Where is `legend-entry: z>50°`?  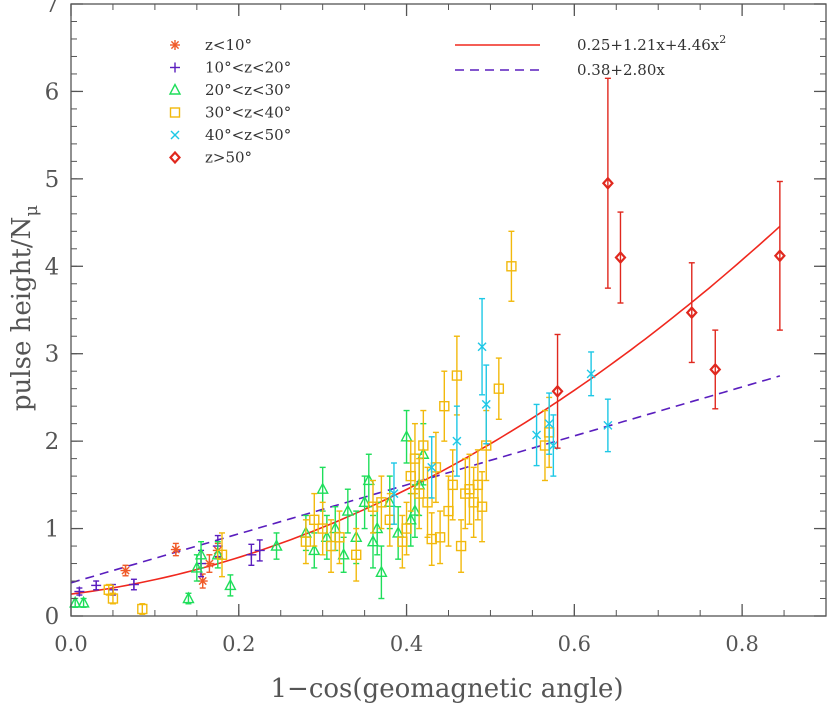 legend-entry: z>50° is located at coordinates (210, 158).